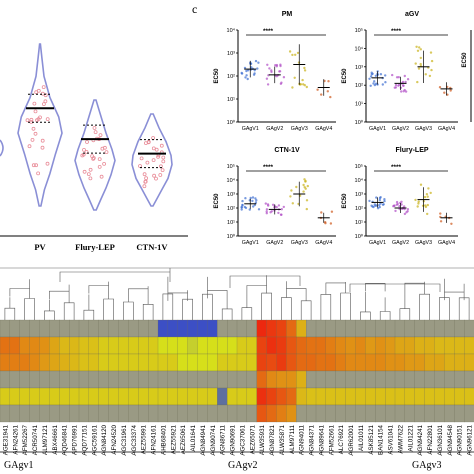 The width and height of the screenshot is (474, 474). I want to click on heatmap-column-label: AGN86711, so click(223, 439).